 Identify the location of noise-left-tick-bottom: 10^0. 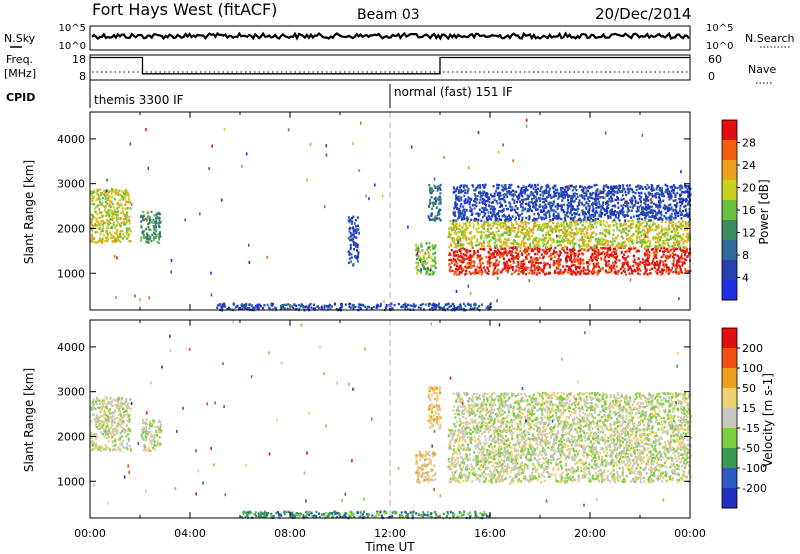
(72, 46).